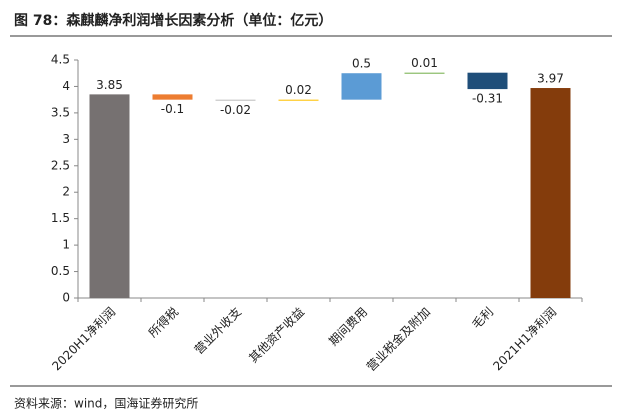 This screenshot has height=418, width=624. Describe the element at coordinates (218, 331) in the screenshot. I see `x-tick-label: 营业外收支` at that location.